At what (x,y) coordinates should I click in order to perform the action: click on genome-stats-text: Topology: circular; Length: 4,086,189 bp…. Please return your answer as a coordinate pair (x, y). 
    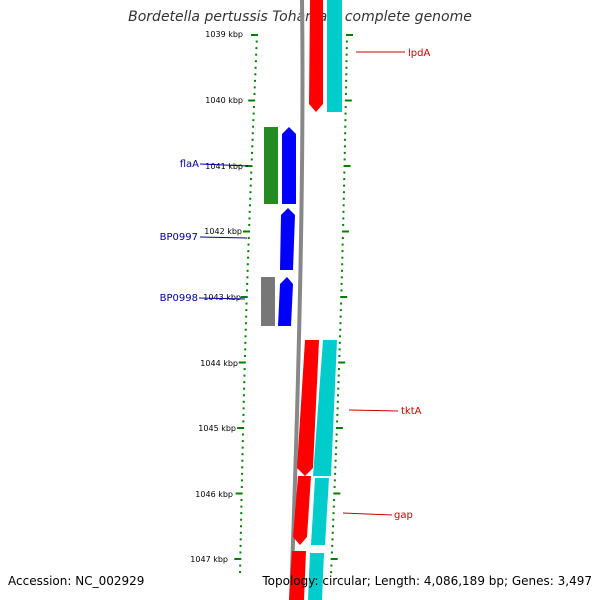
    Looking at the image, I should click on (427, 581).